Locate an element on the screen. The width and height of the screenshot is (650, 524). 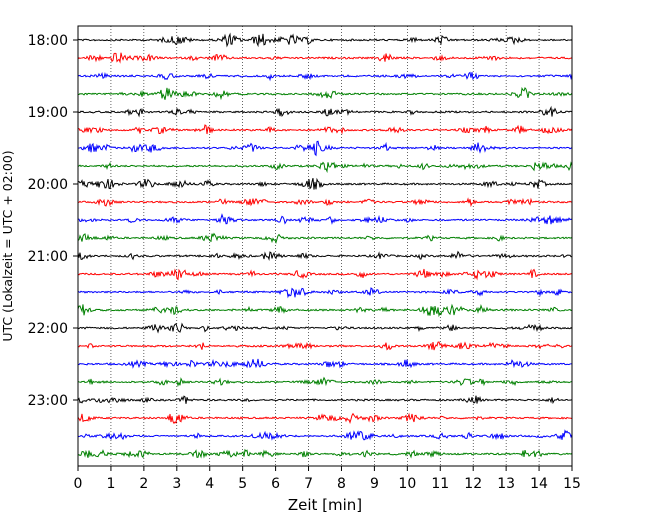
y-tick-label: 20:00 is located at coordinates (48, 185).